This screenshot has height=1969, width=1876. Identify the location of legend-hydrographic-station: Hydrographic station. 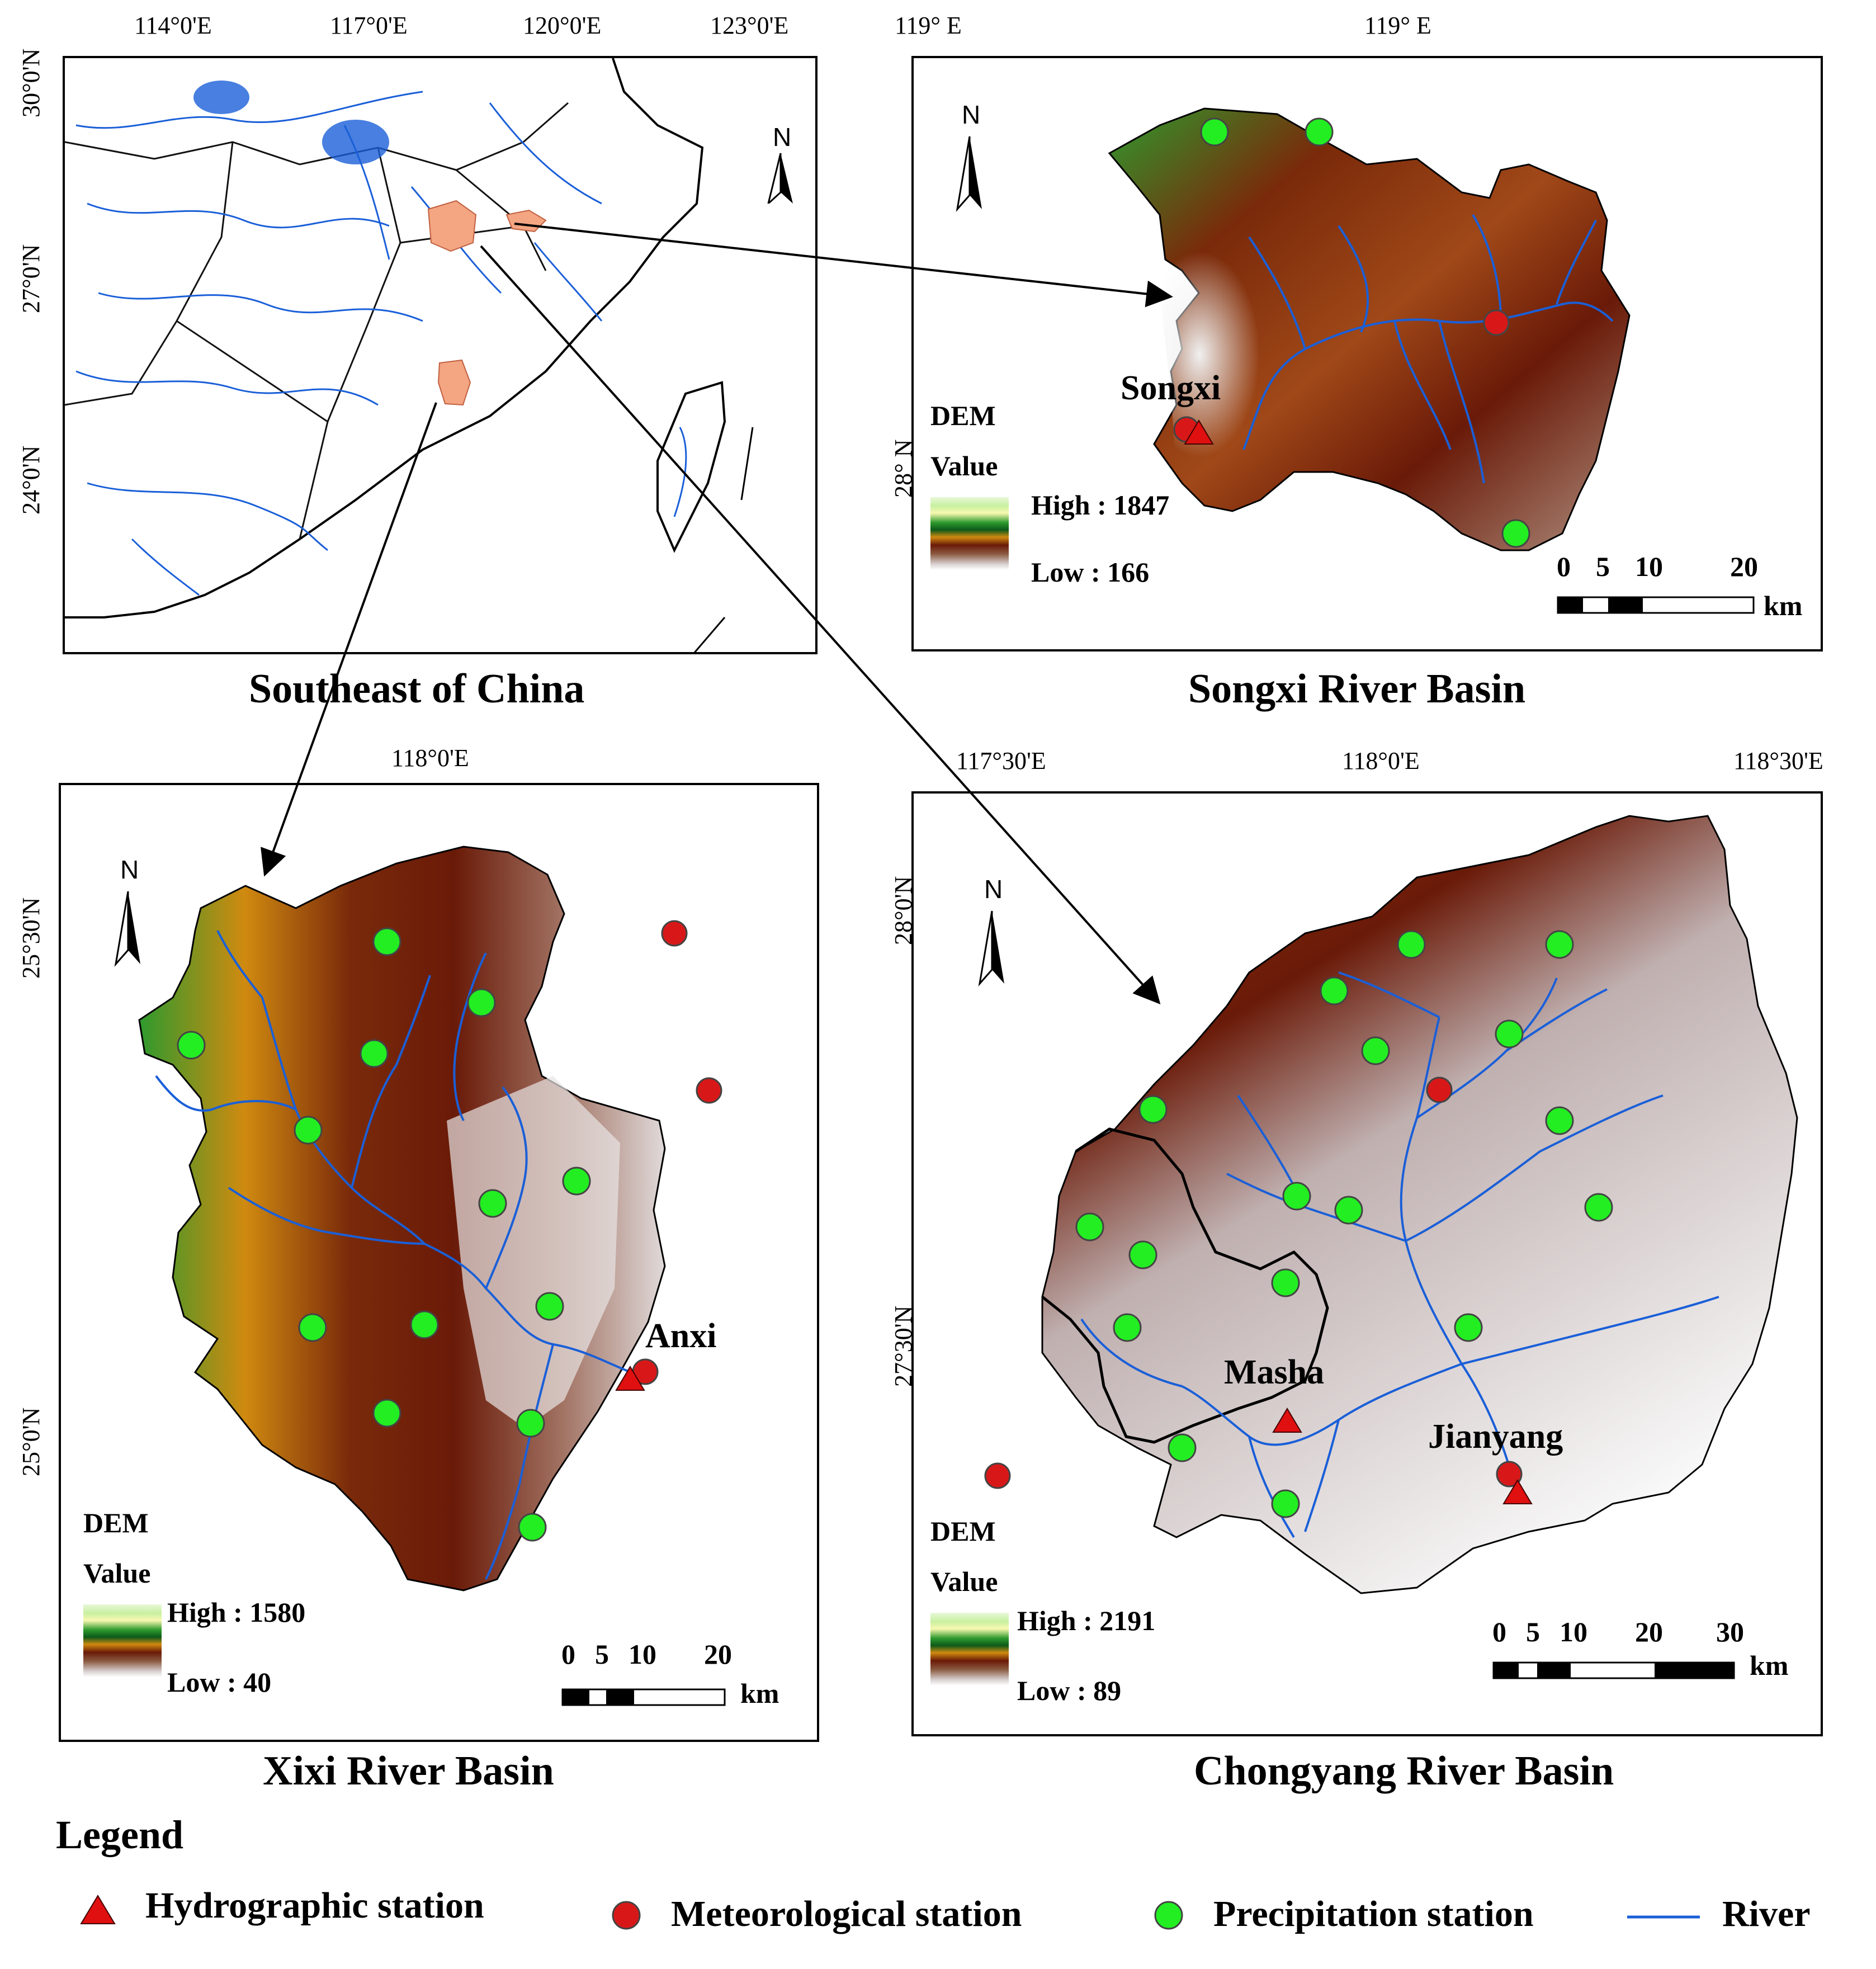
(315, 1905).